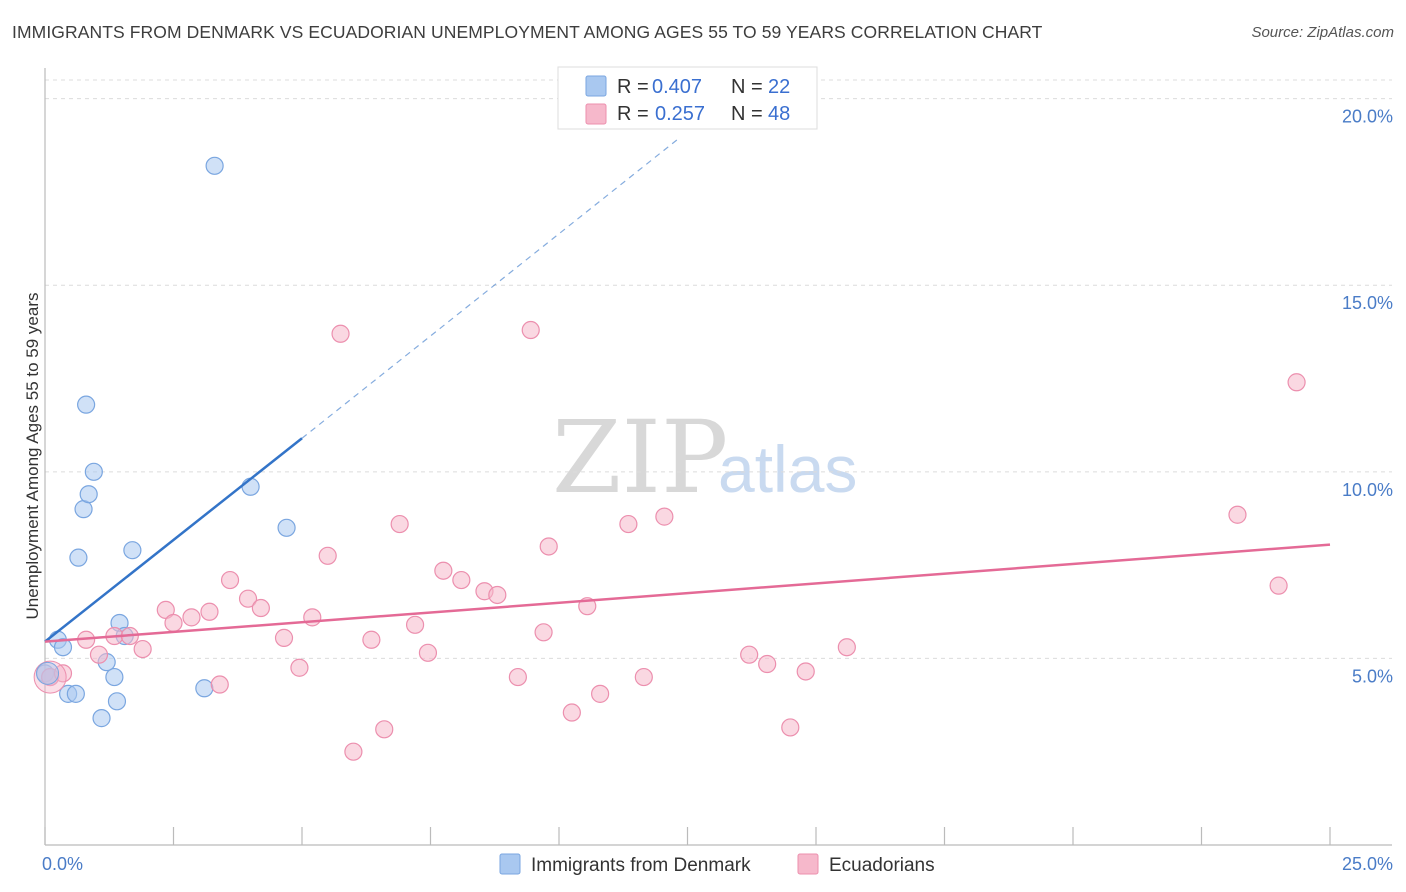 This screenshot has height=892, width=1406. What do you see at coordinates (1372, 676) in the screenshot?
I see `y-tick-label: 5.0%` at bounding box center [1372, 676].